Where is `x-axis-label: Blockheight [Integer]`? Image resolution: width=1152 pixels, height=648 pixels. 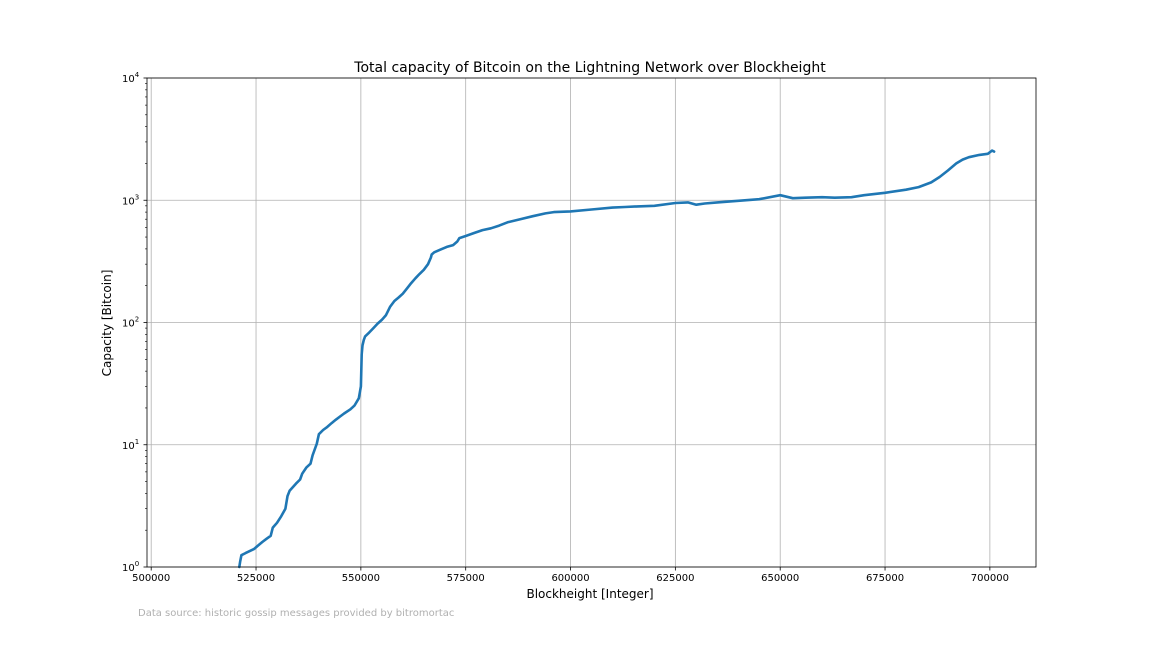
x-axis-label: Blockheight [Integer] is located at coordinates (589, 594).